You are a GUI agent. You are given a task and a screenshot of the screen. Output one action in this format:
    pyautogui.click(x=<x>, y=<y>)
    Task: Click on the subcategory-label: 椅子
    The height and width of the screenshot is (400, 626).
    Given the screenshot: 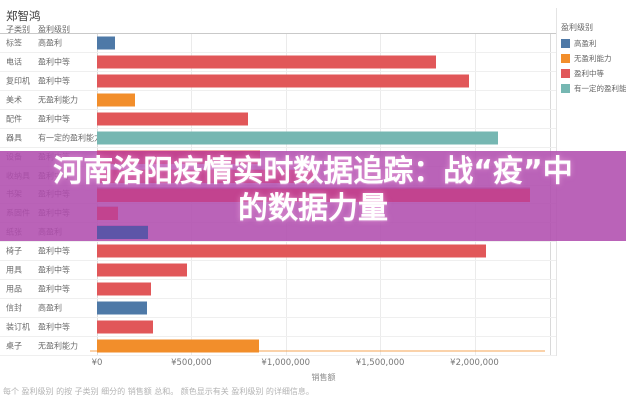 What is the action you would take?
    pyautogui.click(x=14, y=251)
    